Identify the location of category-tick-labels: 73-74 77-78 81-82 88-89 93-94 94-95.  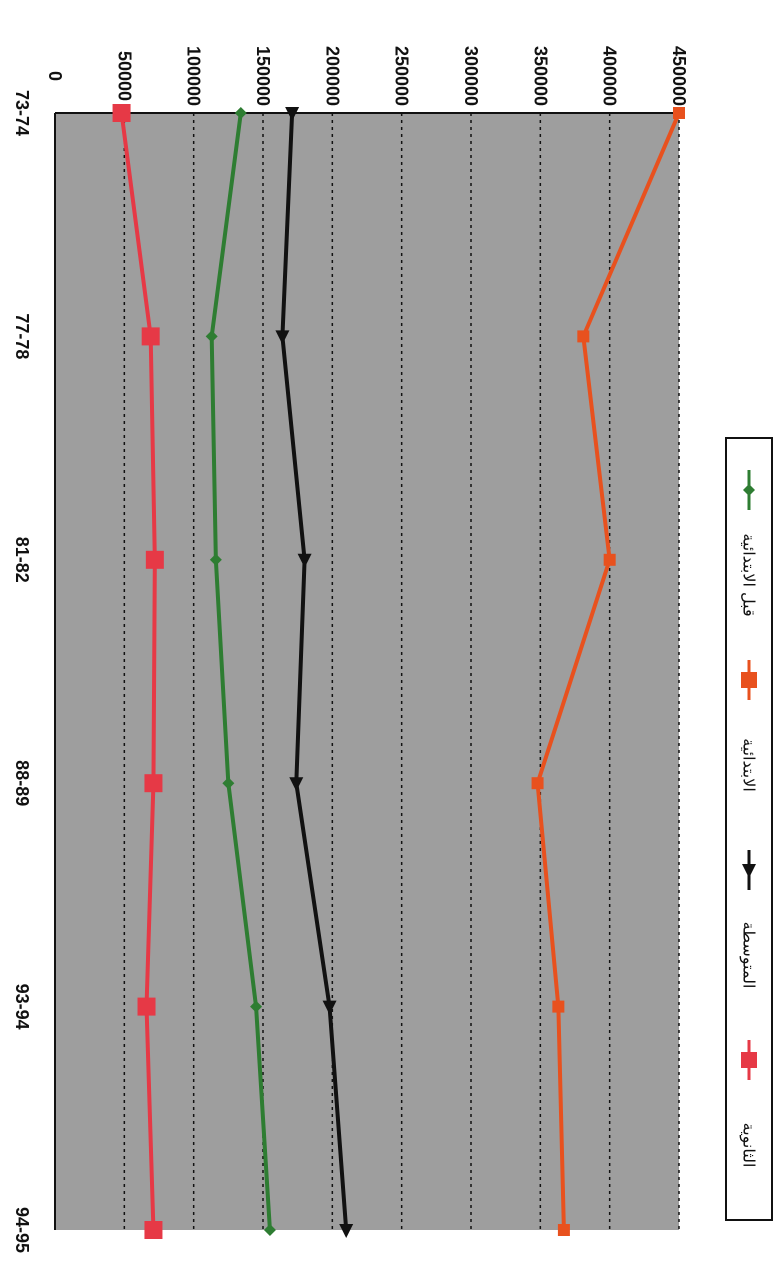
(22, 671).